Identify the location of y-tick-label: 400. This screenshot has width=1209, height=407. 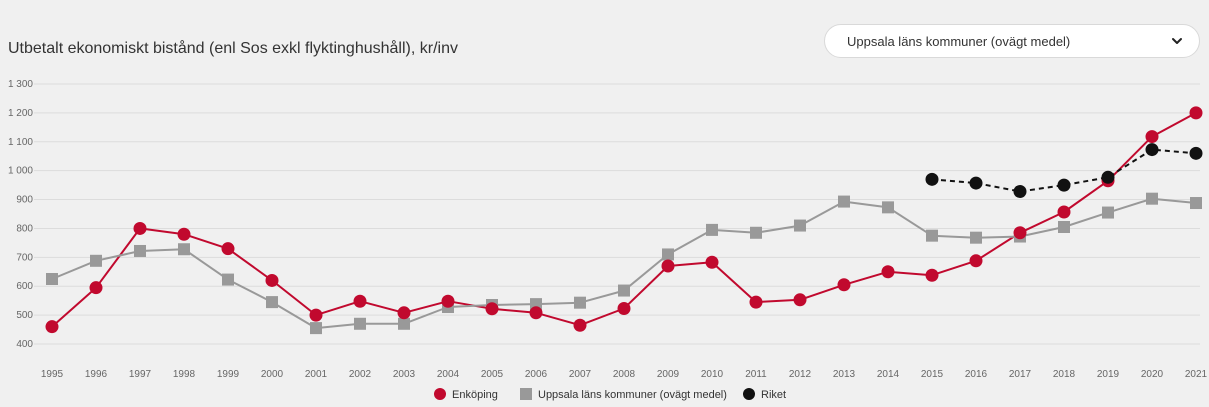
(24, 344).